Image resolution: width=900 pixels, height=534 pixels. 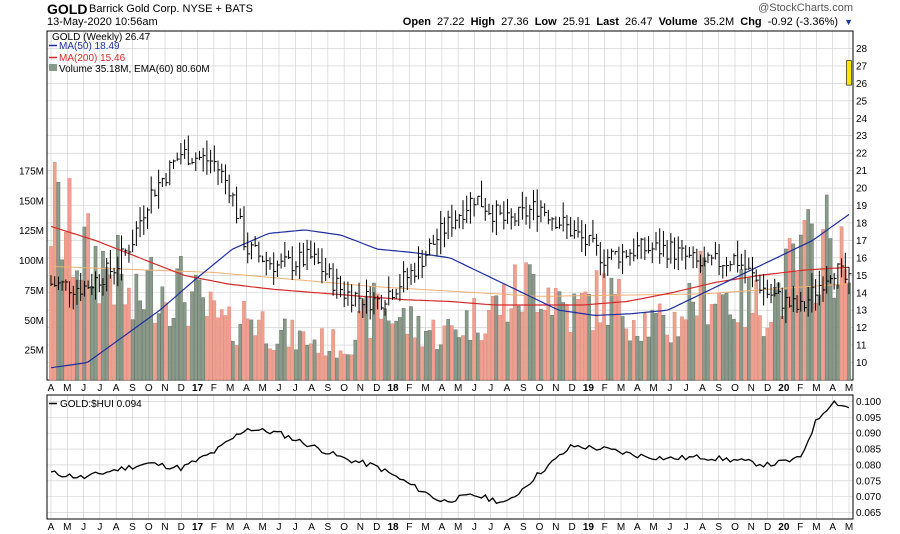 I want to click on legend-ma50: MA(50) 18.49, so click(x=89, y=46).